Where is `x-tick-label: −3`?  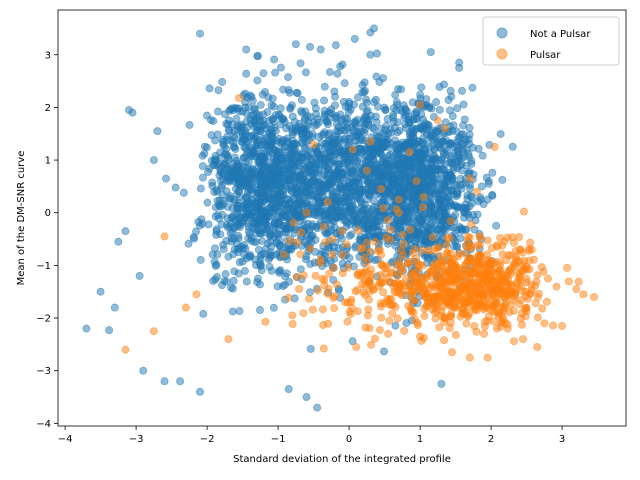
x-tick-label: −3 is located at coordinates (136, 439).